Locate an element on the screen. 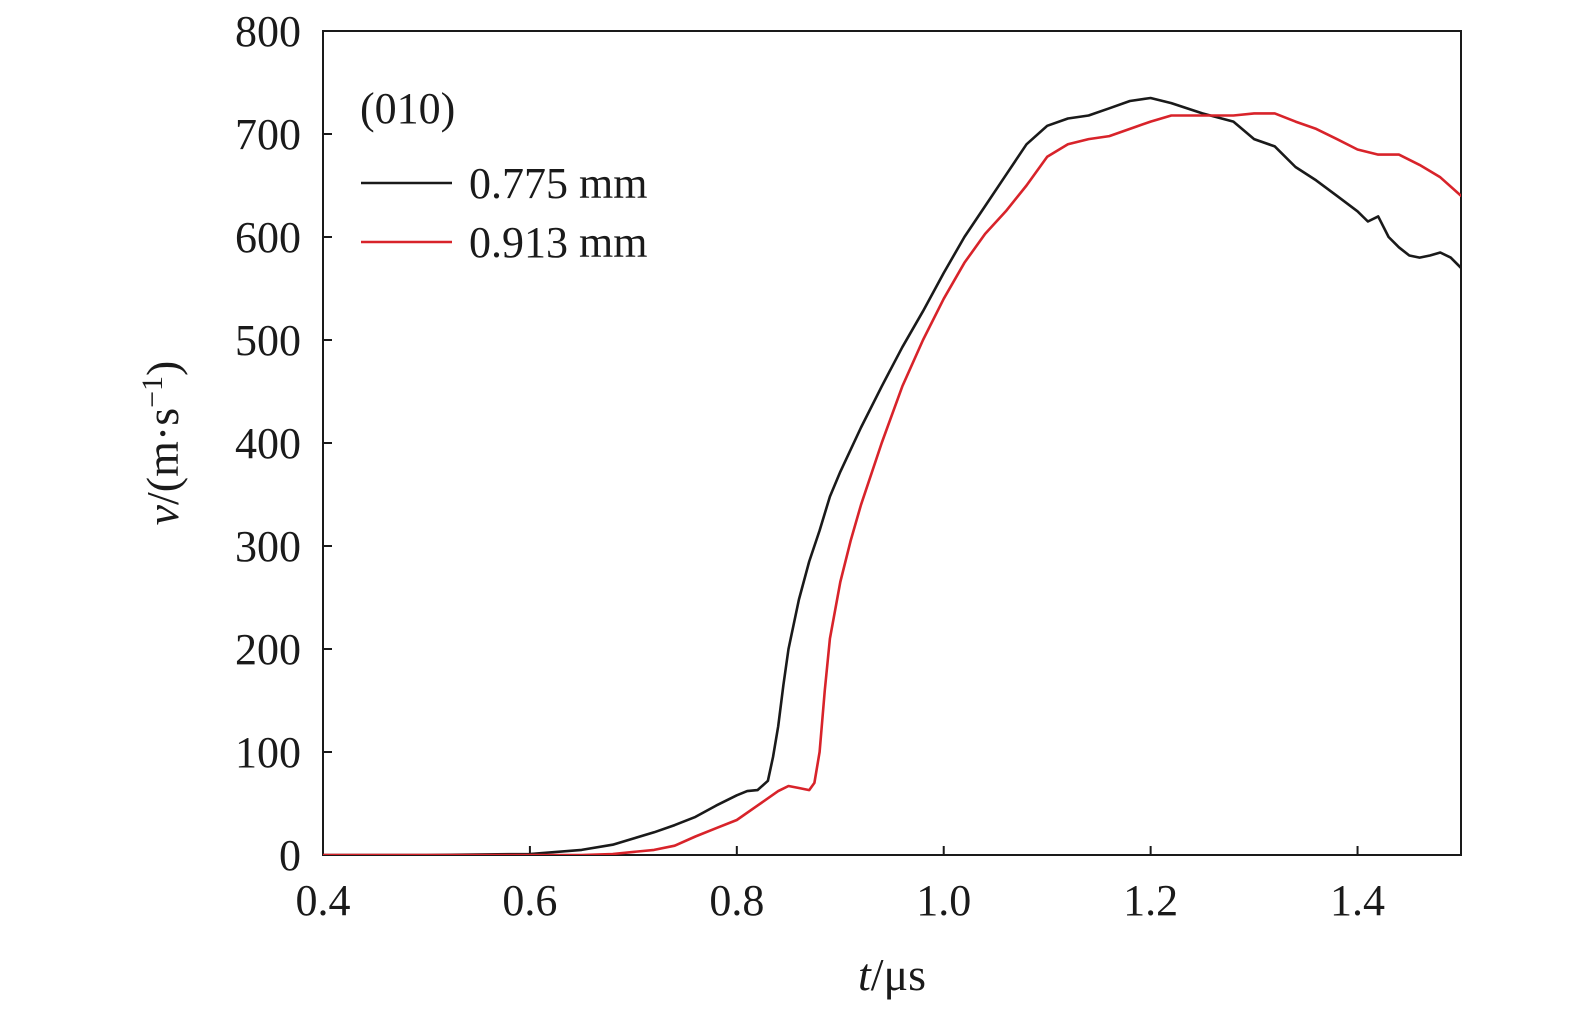 The width and height of the screenshot is (1575, 1014). y-axis-label-var: v is located at coordinates (162, 514).